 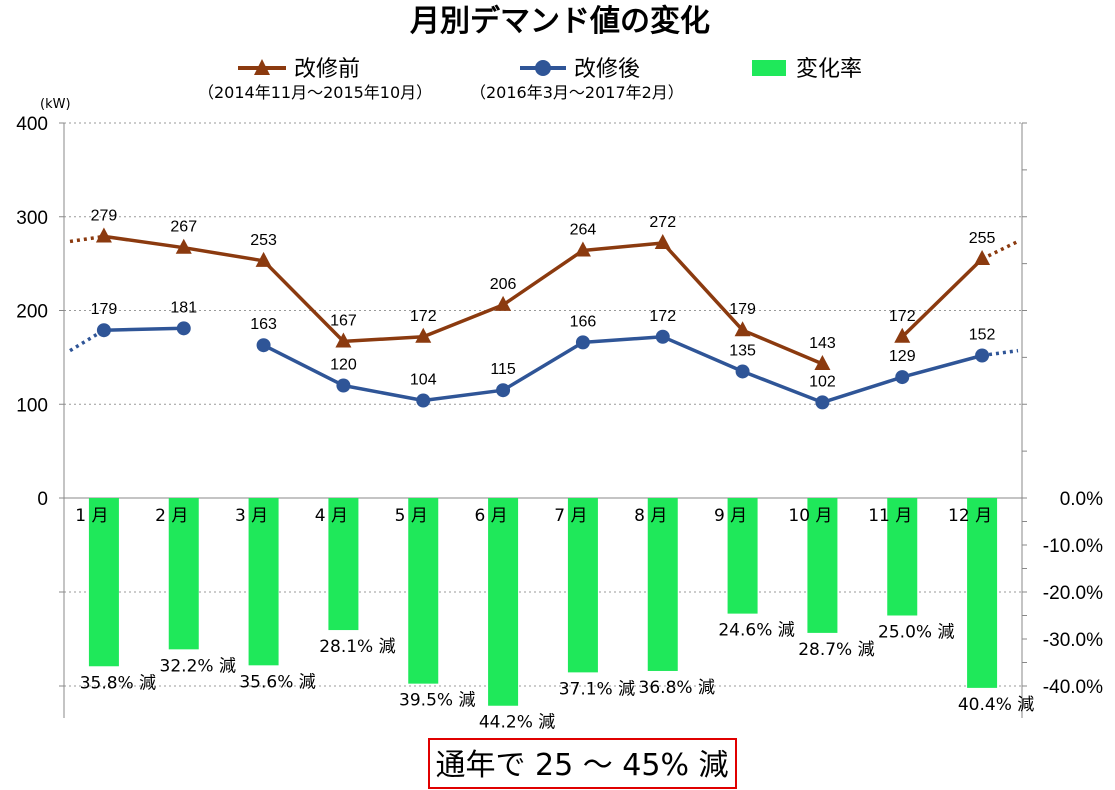 I want to click on data-label: 267, so click(x=183, y=227).